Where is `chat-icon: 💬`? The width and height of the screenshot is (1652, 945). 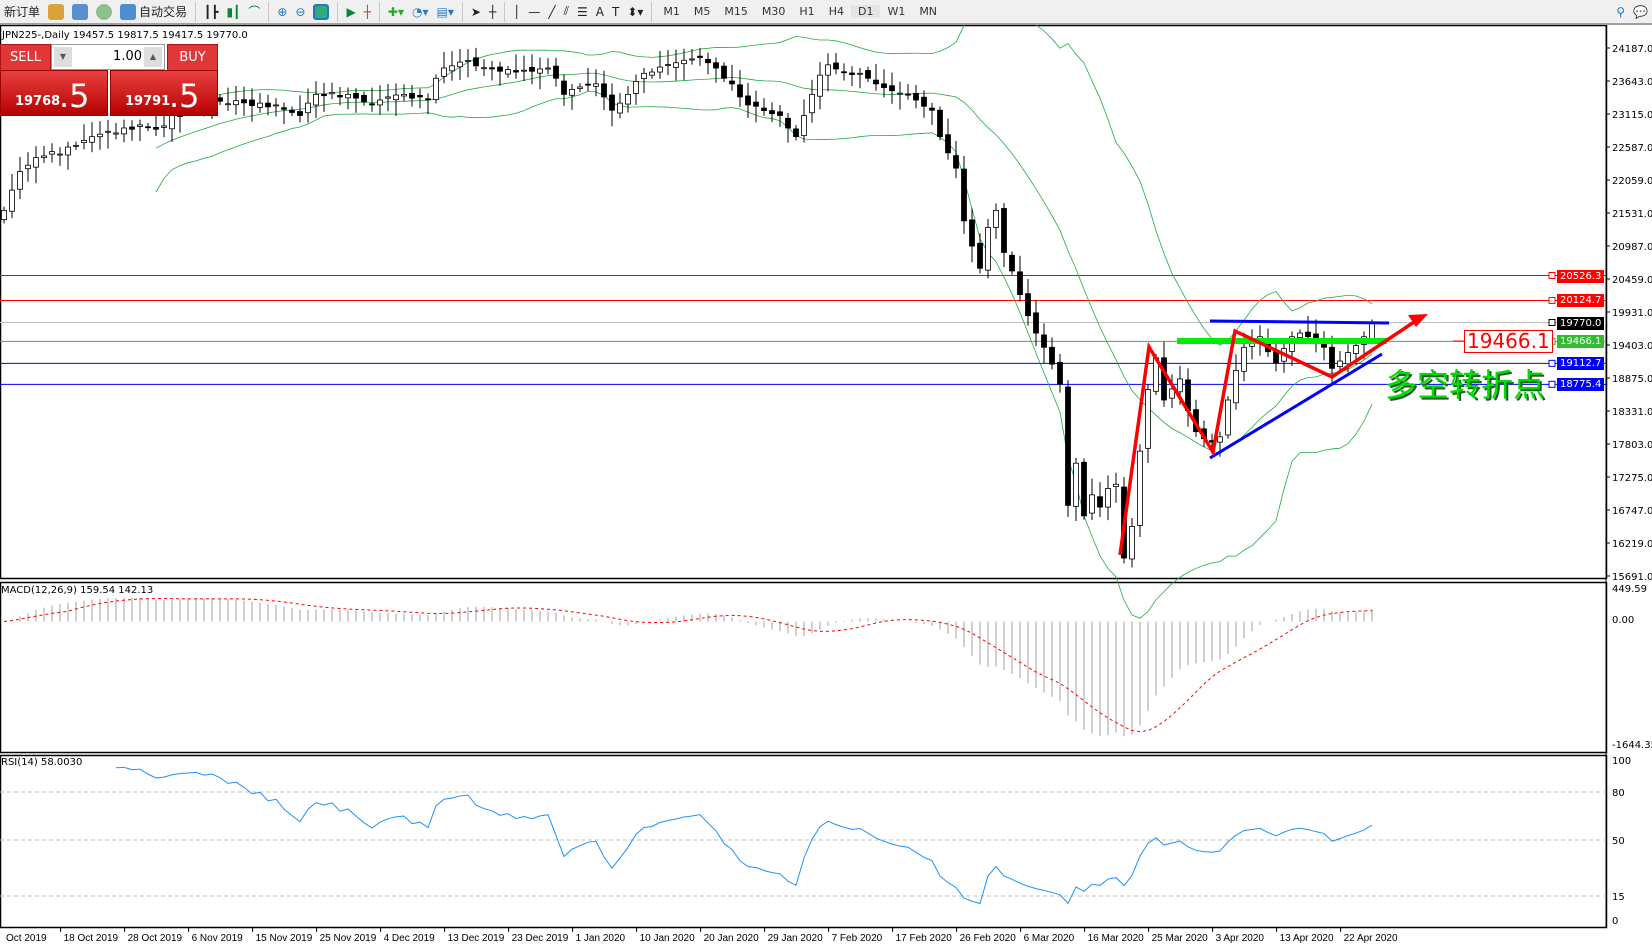 chat-icon: 💬 is located at coordinates (1640, 11).